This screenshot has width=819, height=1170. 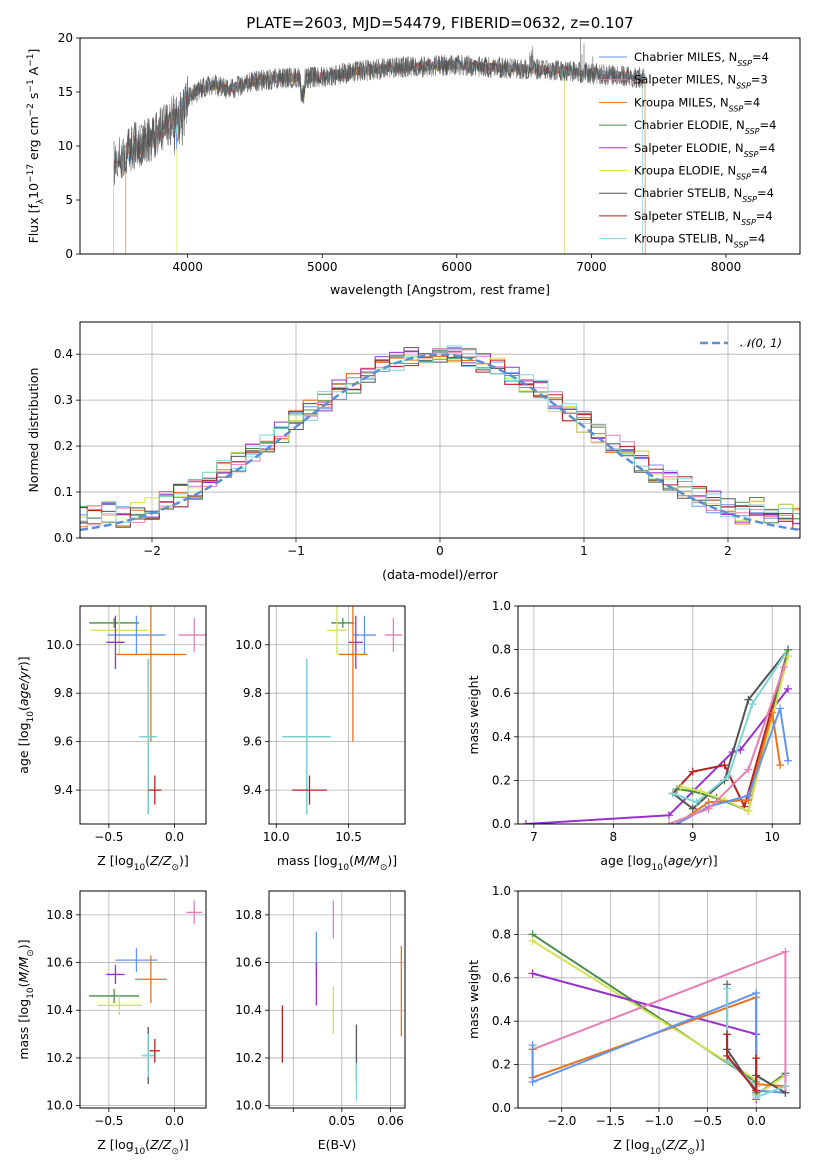 What do you see at coordinates (693, 837) in the screenshot?
I see `x-tick-label: 9` at bounding box center [693, 837].